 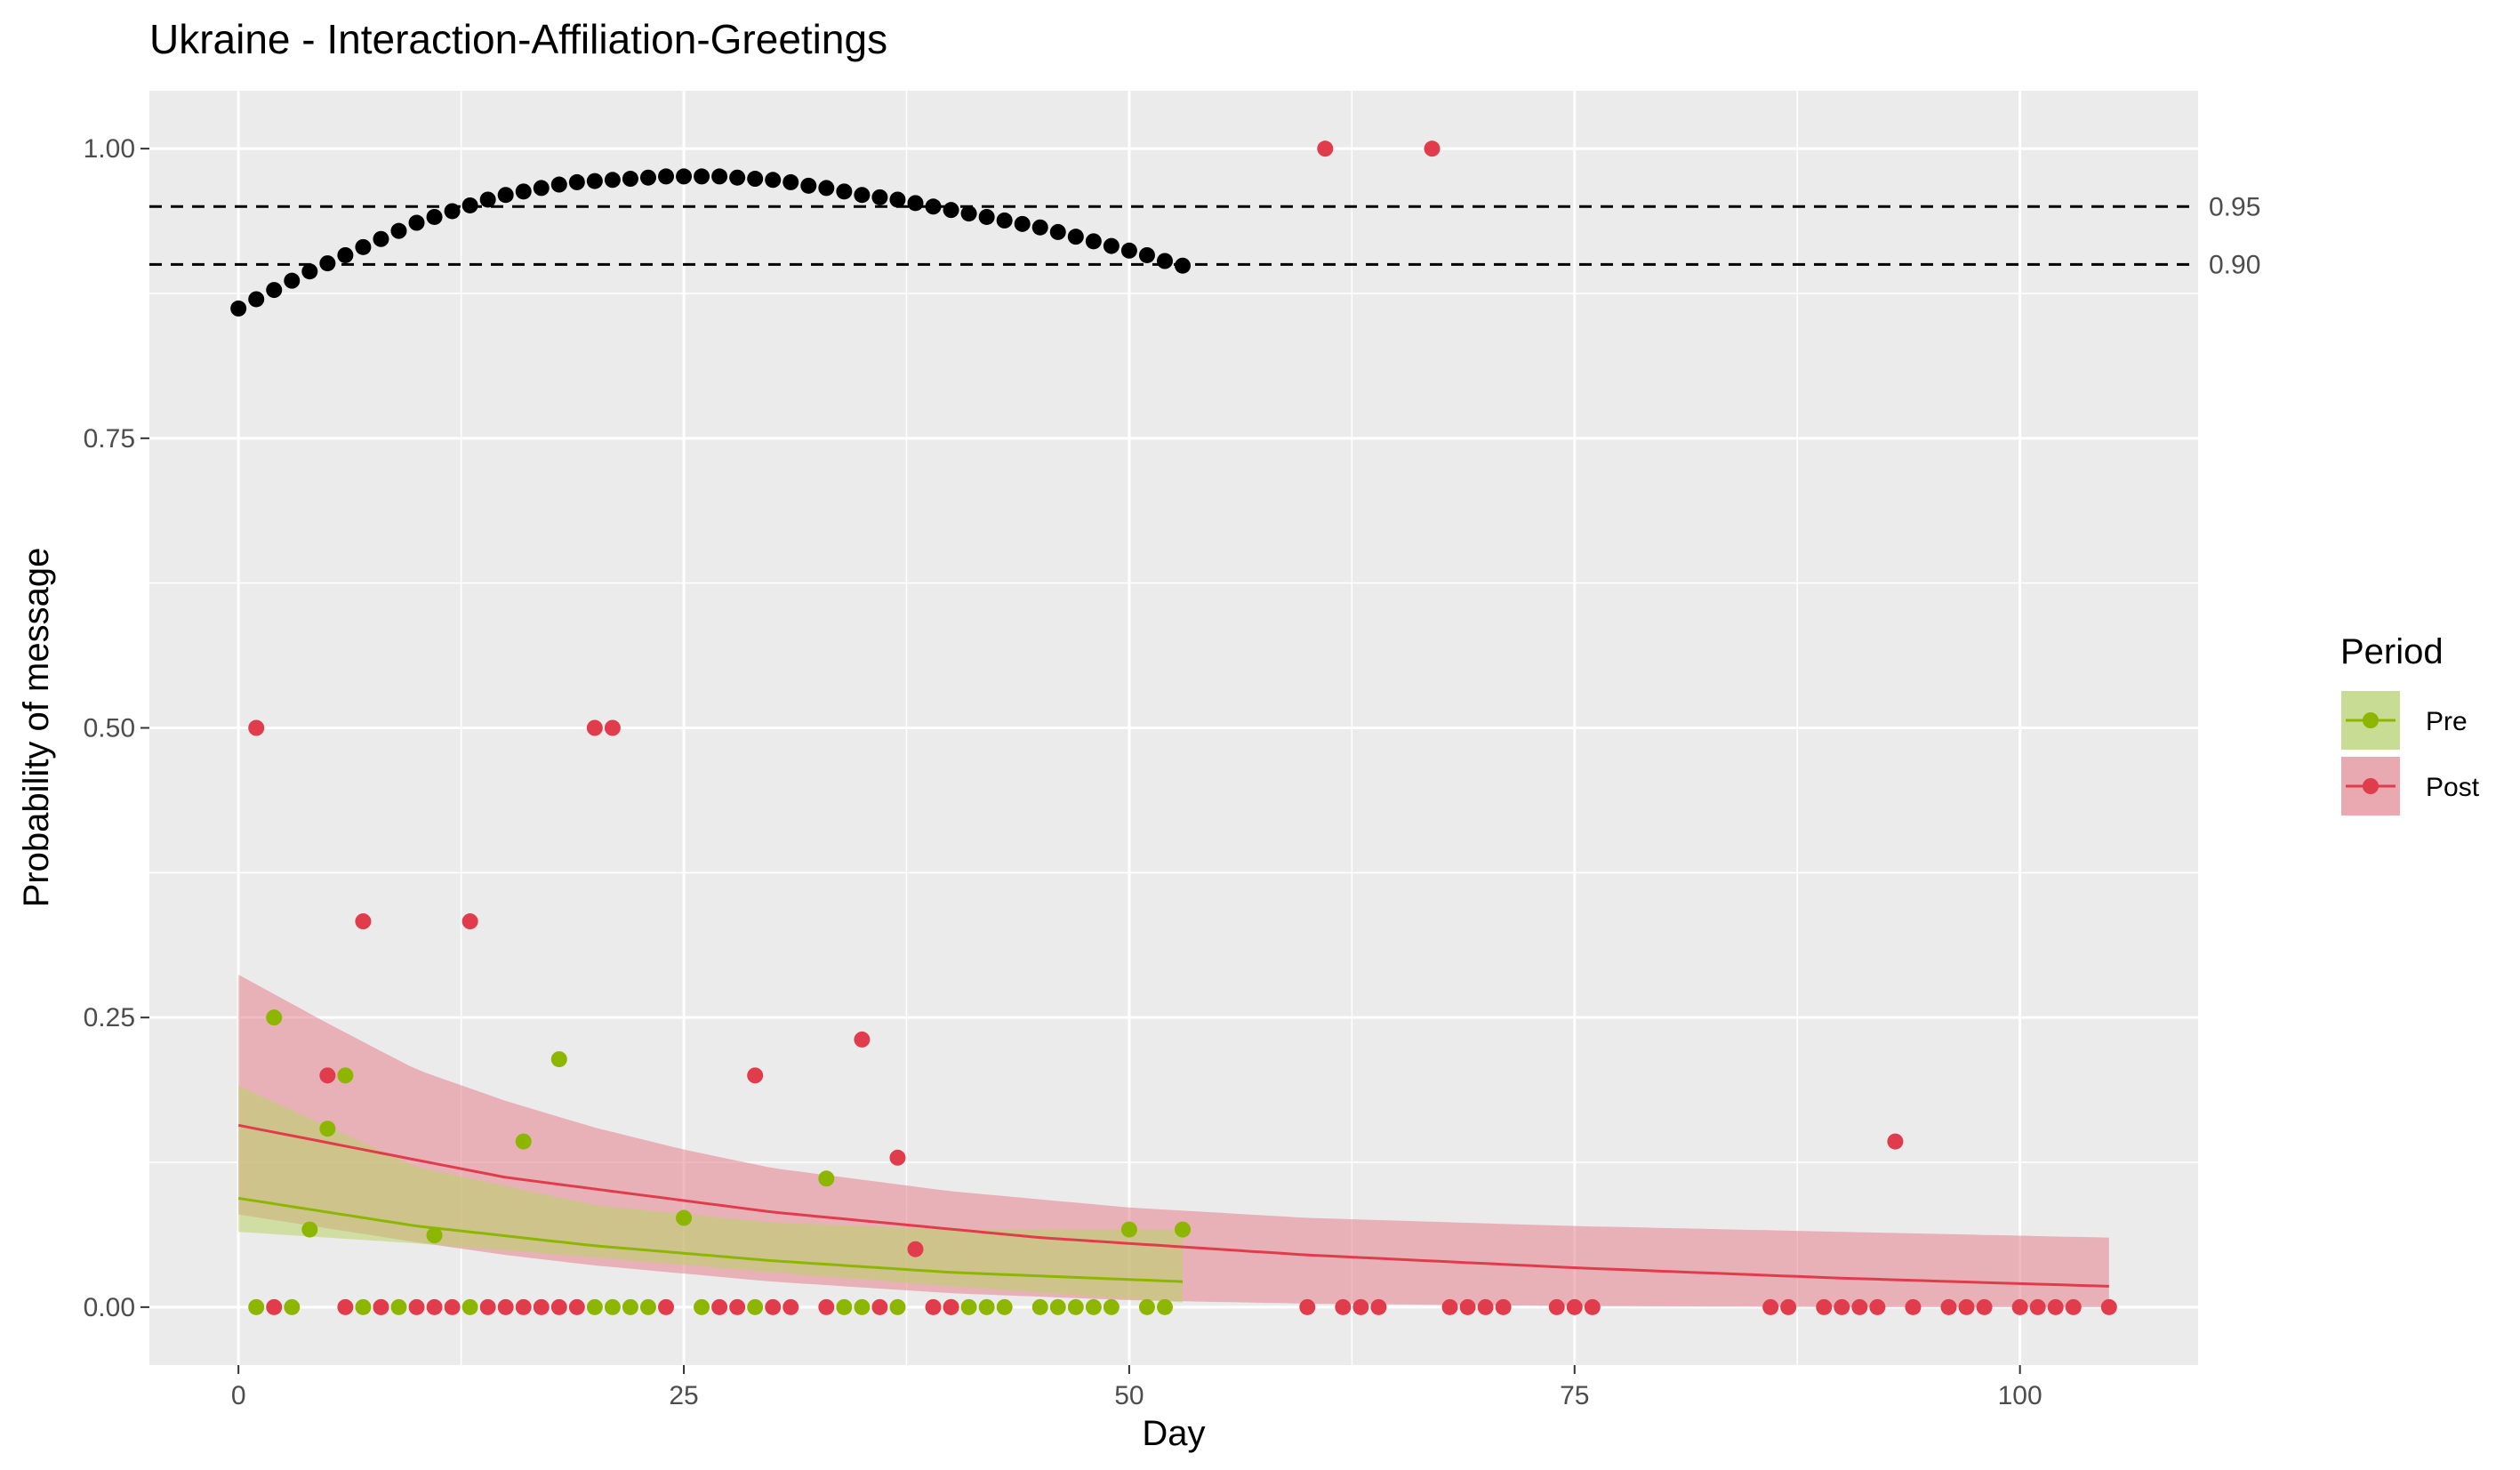 I want to click on reference-label: 0.90, so click(x=2235, y=264).